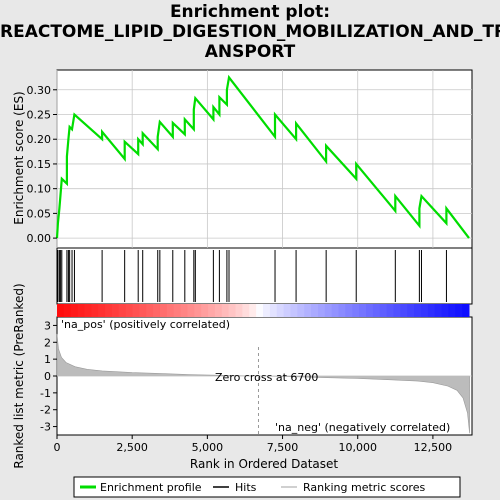  Describe the element at coordinates (283, 447) in the screenshot. I see `x-tick-label: 7,500` at that location.